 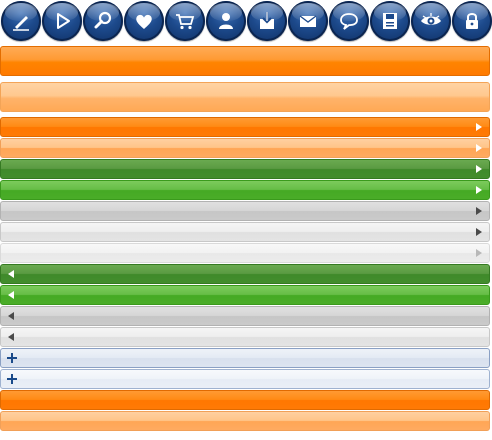 What do you see at coordinates (245, 97) in the screenshot?
I see `orange-light-bar-large` at bounding box center [245, 97].